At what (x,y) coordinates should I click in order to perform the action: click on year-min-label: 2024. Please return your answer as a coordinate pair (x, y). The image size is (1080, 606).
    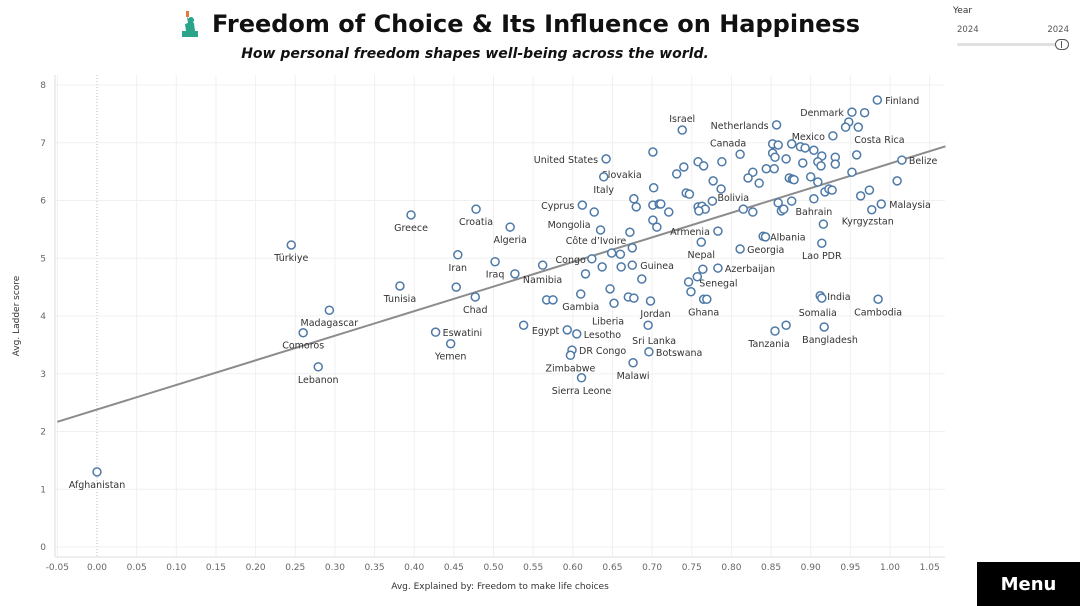
    Looking at the image, I should click on (968, 30).